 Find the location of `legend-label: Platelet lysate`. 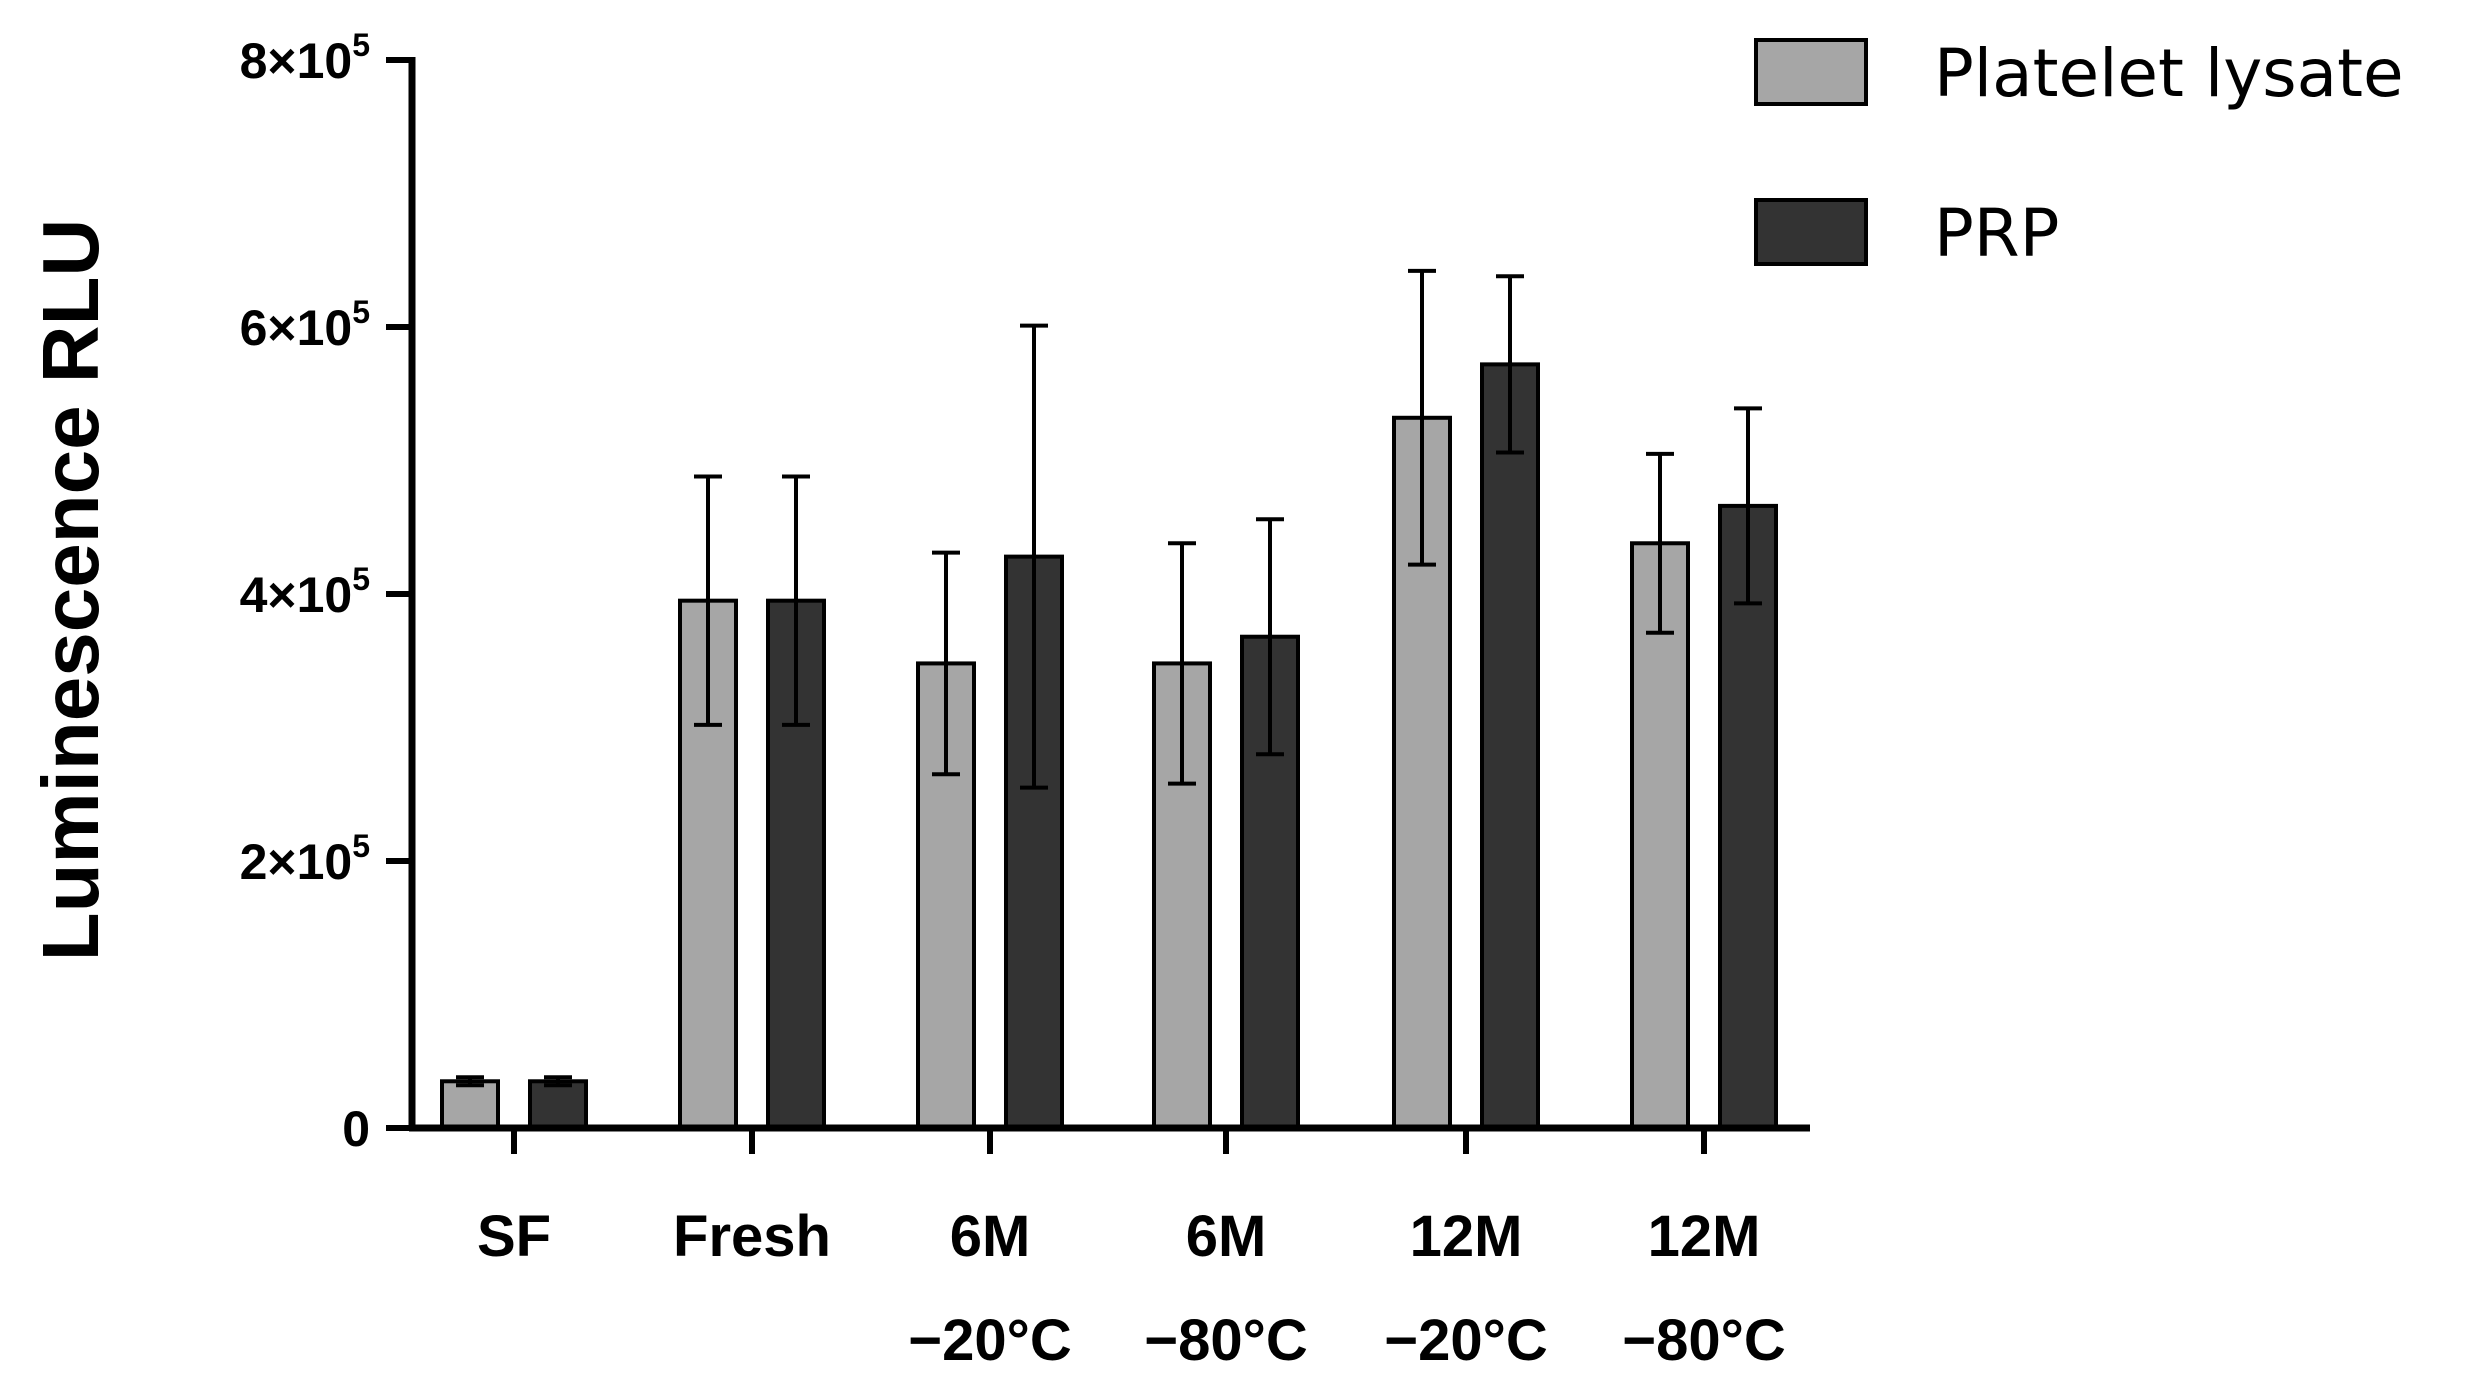

legend-label: Platelet lysate is located at coordinates (2169, 73).